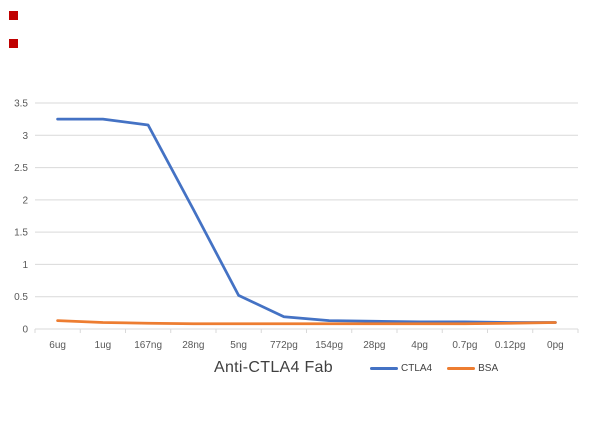 Image resolution: width=600 pixels, height=447 pixels. What do you see at coordinates (193, 345) in the screenshot?
I see `x-axis-tick-label: 28ng` at bounding box center [193, 345].